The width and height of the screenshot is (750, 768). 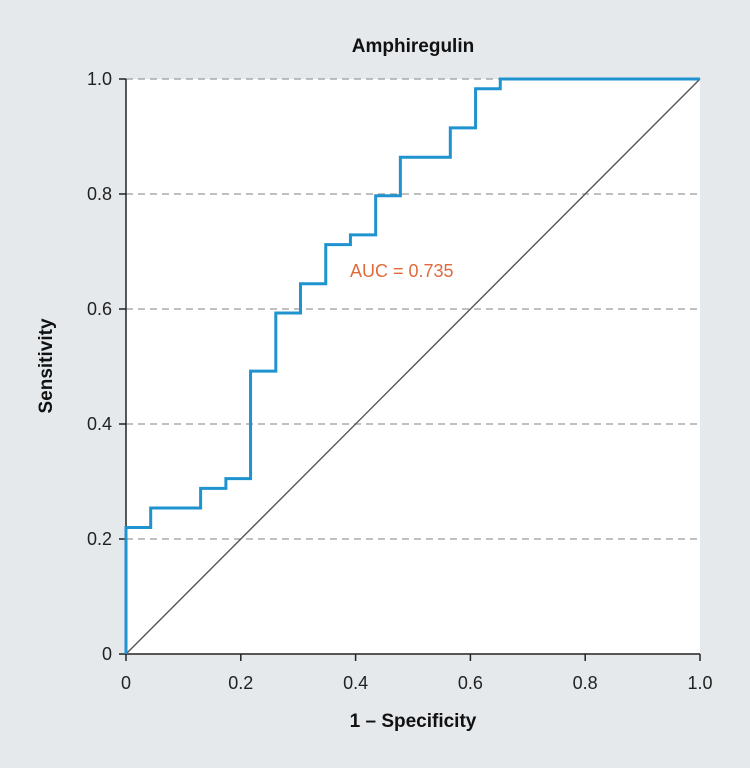 I want to click on y-tick-label-4: 0.8, so click(x=99, y=194).